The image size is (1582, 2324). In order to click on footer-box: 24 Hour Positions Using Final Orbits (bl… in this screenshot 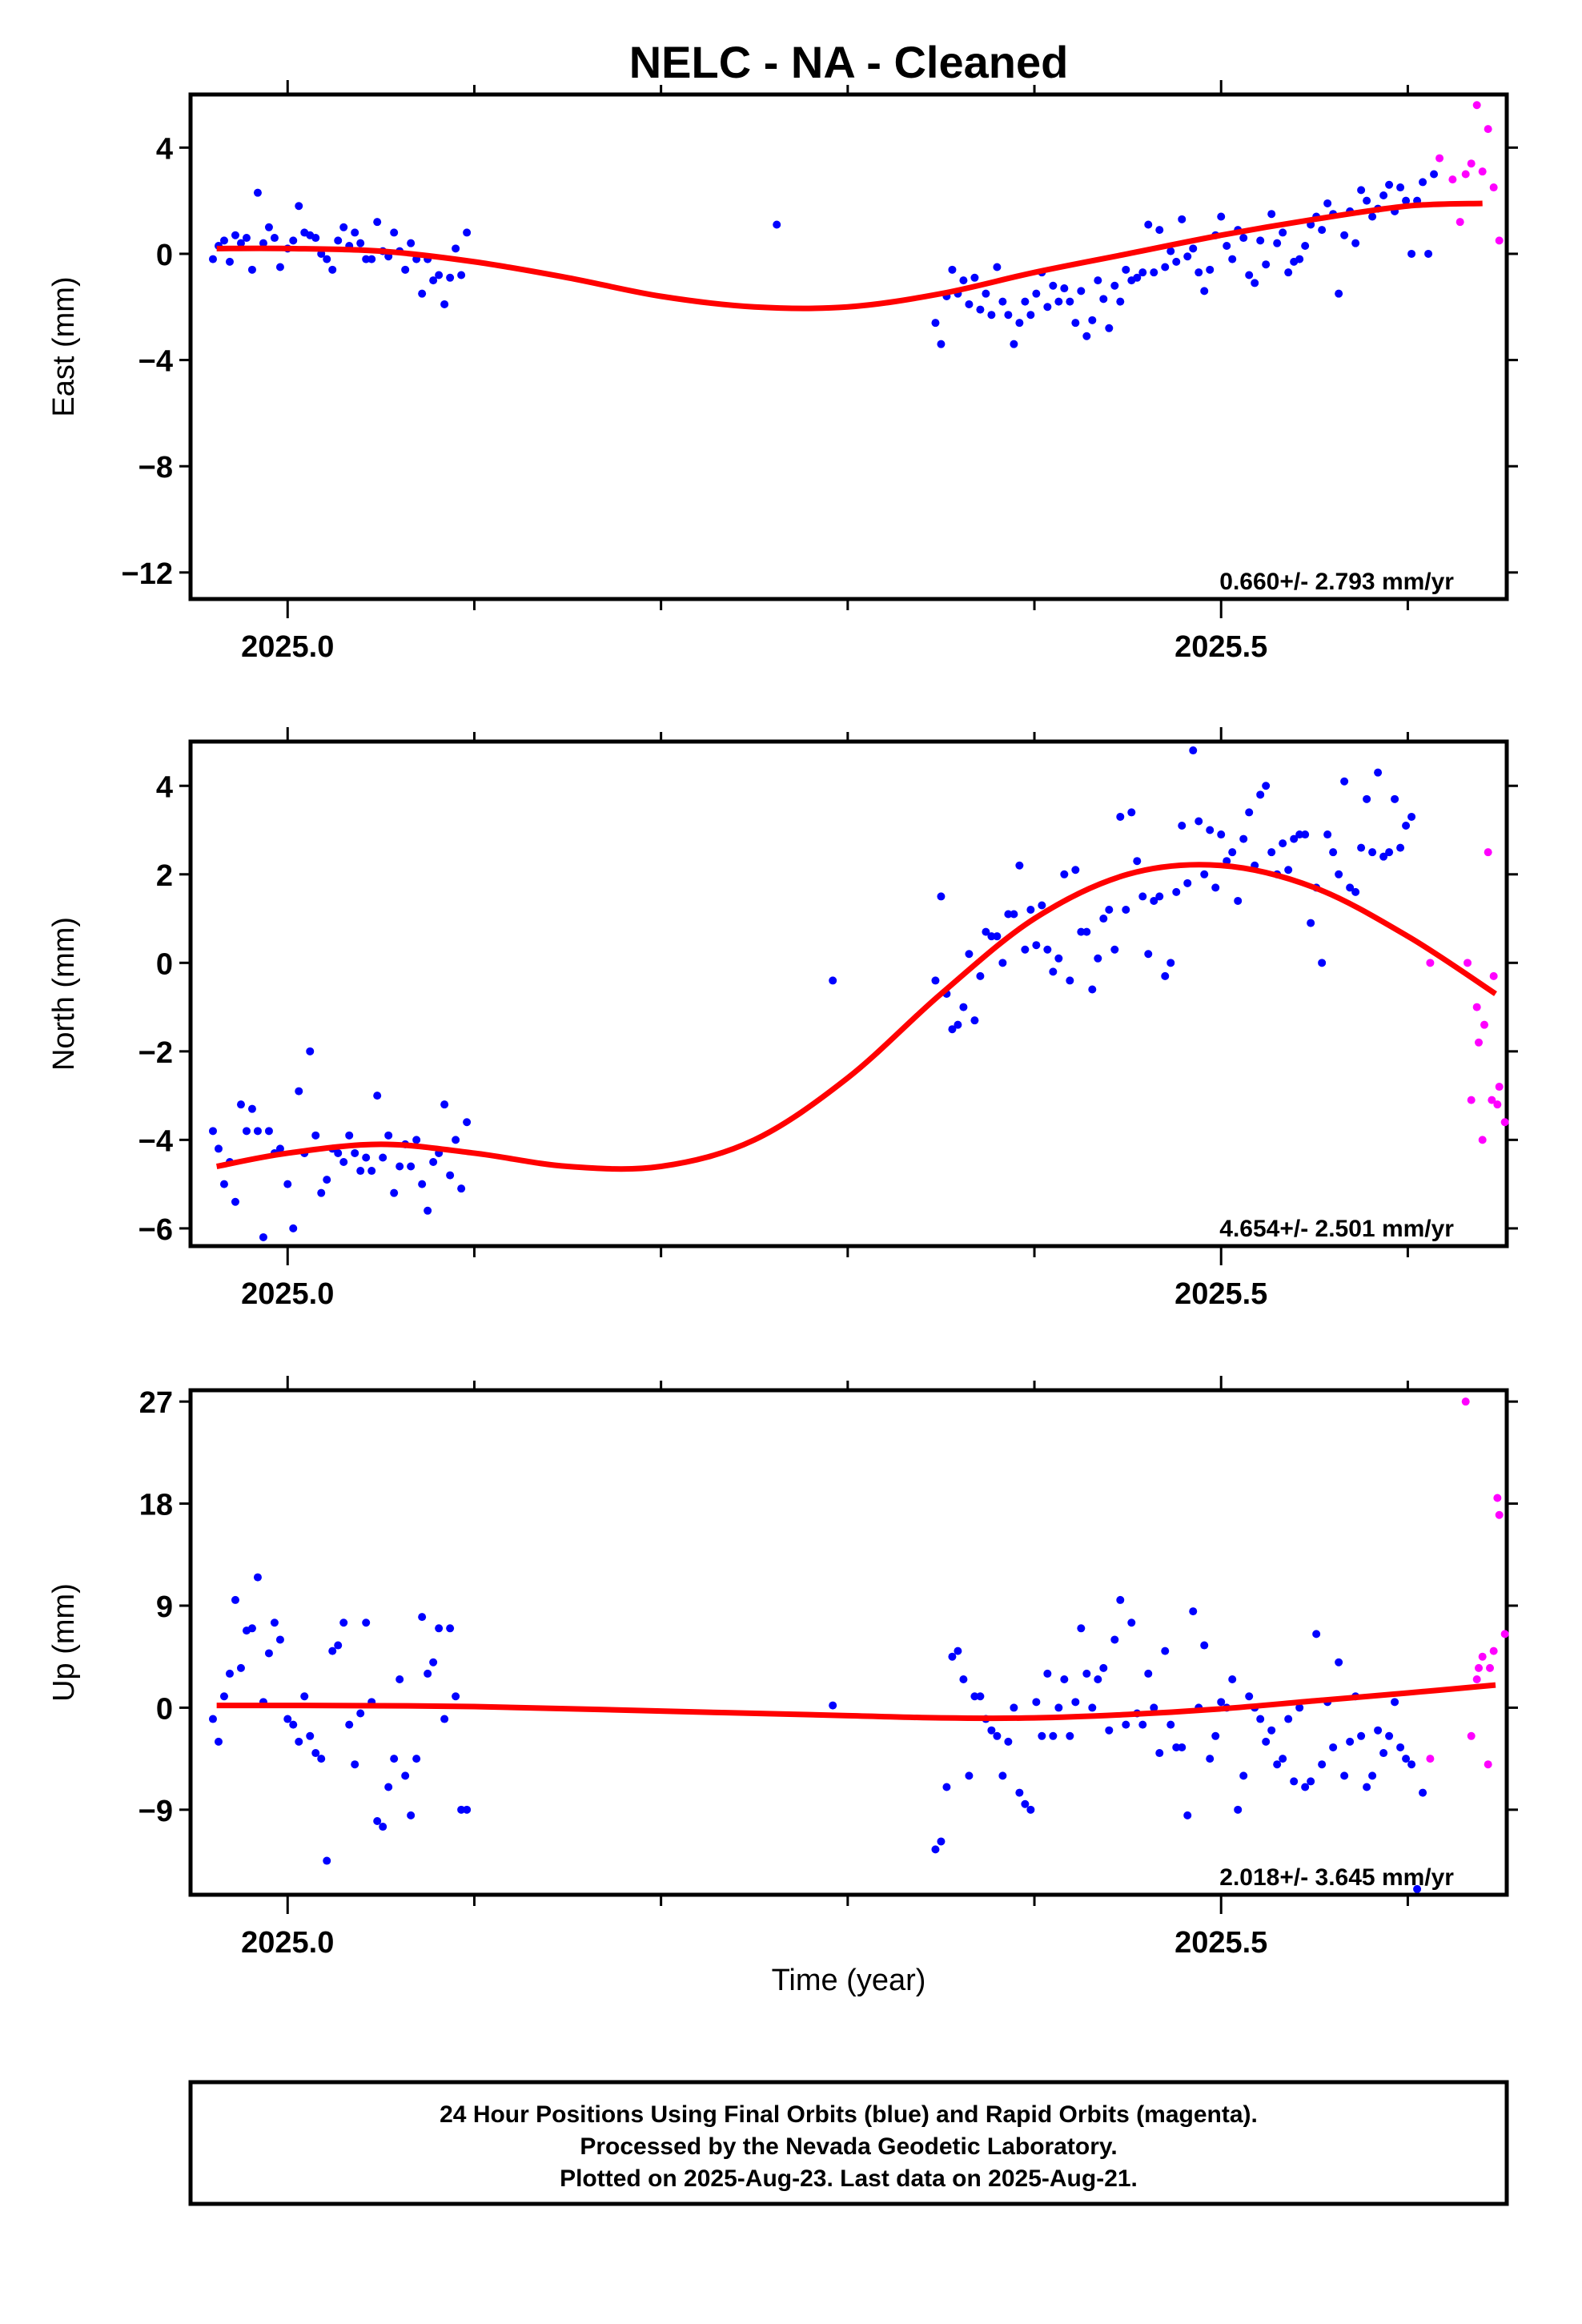, I will do `click(848, 2143)`.